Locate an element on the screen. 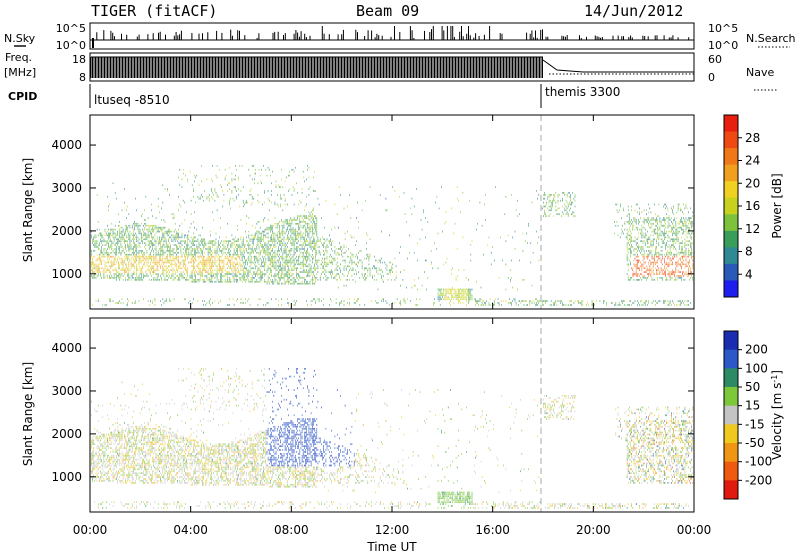 The height and width of the screenshot is (554, 800). nsky-right-tick-low: 10^0 is located at coordinates (723, 45).